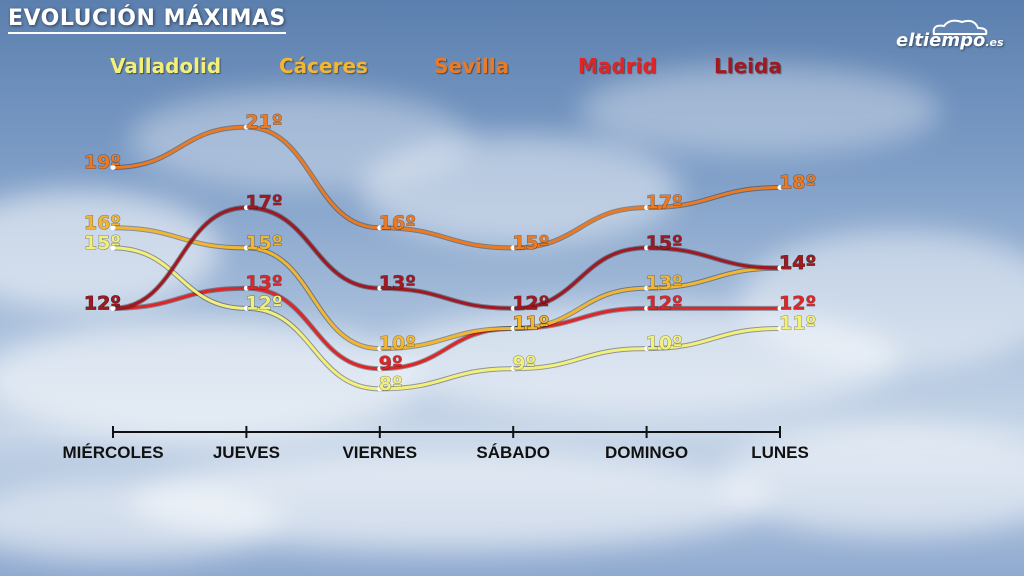  What do you see at coordinates (397, 283) in the screenshot?
I see `data-label-lleida: 13º` at bounding box center [397, 283].